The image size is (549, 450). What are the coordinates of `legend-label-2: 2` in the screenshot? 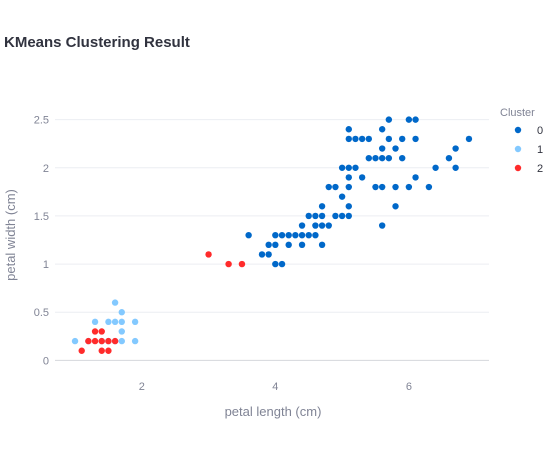 It's located at (540, 169).